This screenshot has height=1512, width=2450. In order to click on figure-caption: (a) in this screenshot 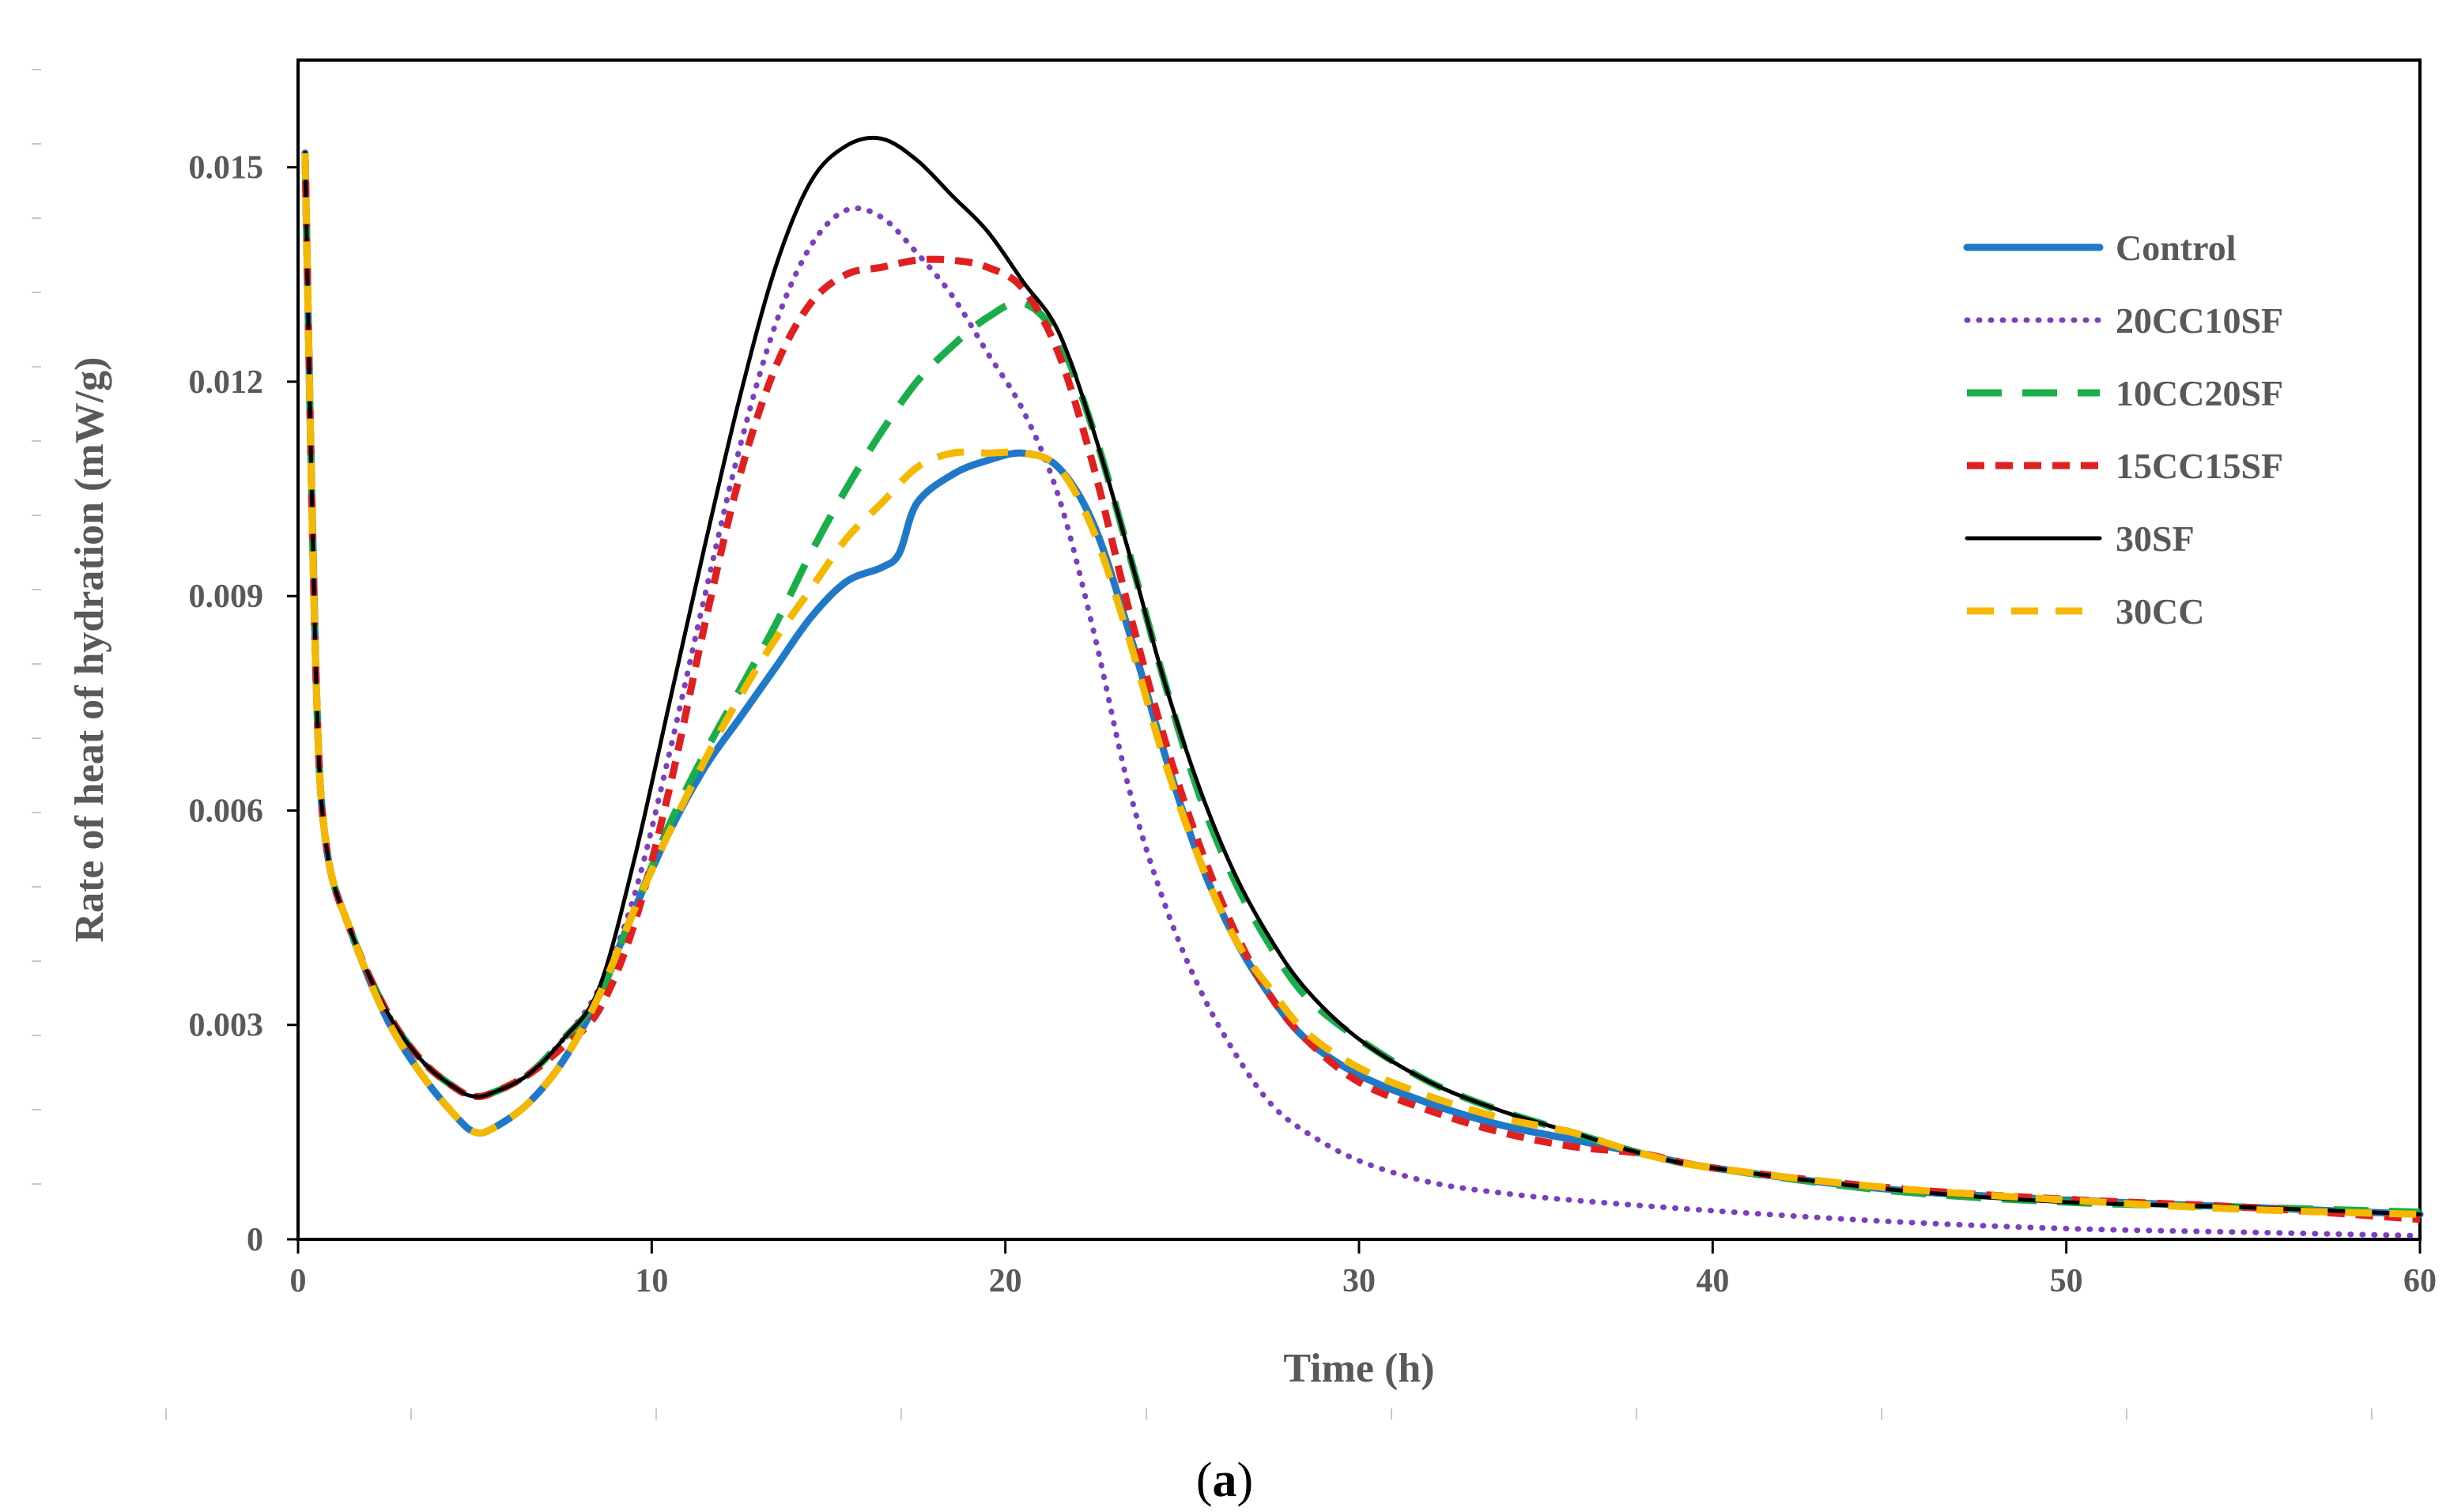, I will do `click(1224, 1480)`.